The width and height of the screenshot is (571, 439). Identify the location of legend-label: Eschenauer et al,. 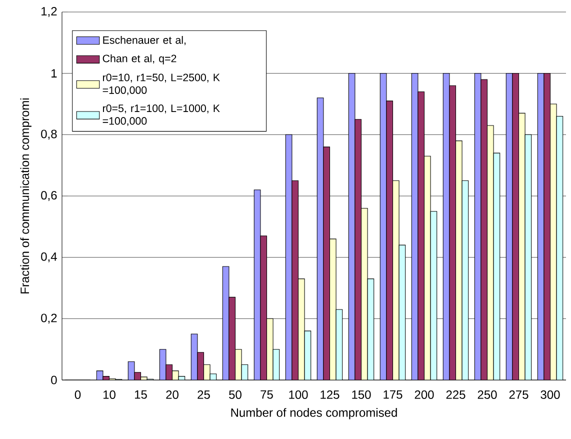
(144, 41).